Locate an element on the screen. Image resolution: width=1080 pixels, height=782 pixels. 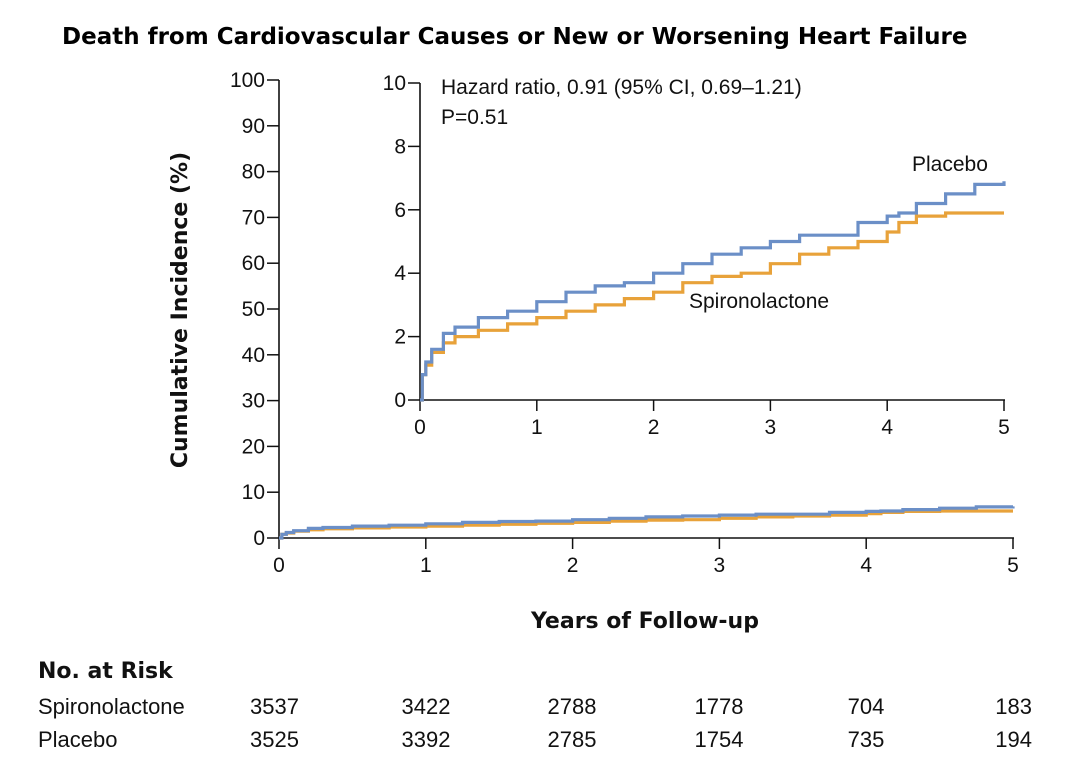
inset-x-tick-label: 4 is located at coordinates (887, 427).